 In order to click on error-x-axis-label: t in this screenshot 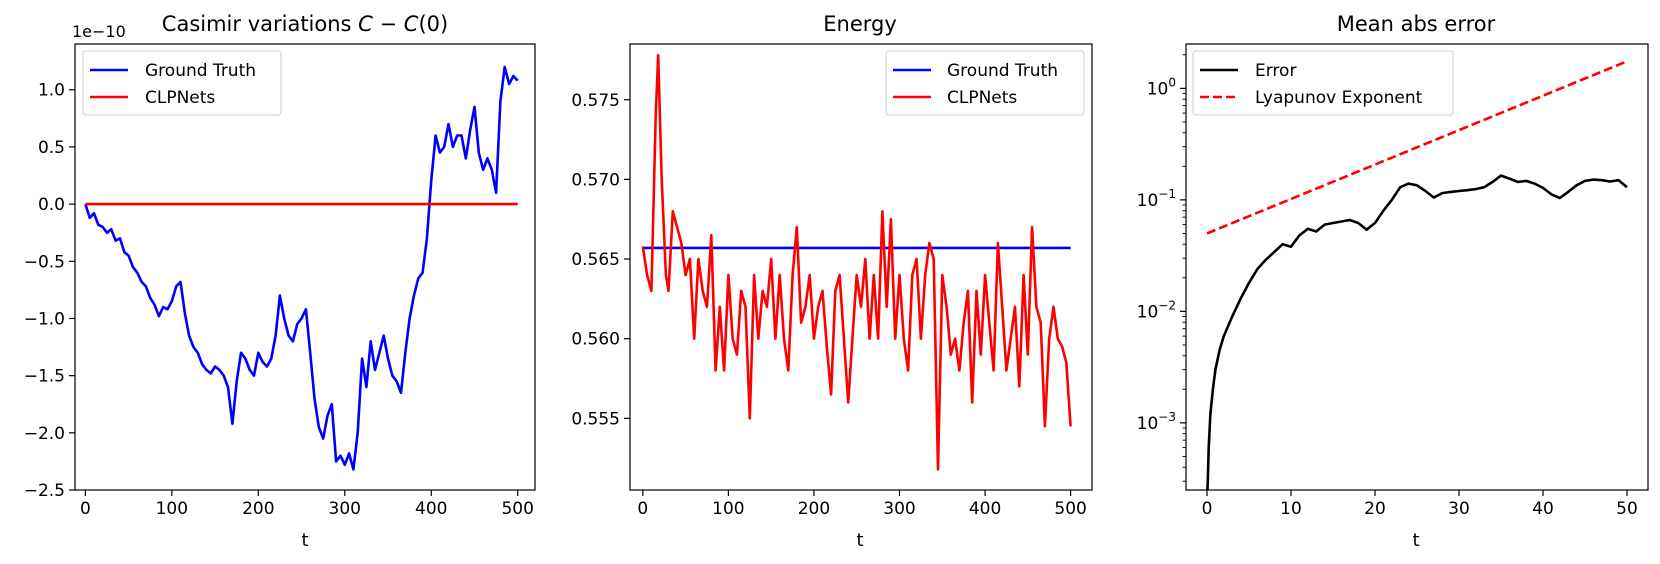, I will do `click(1415, 540)`.